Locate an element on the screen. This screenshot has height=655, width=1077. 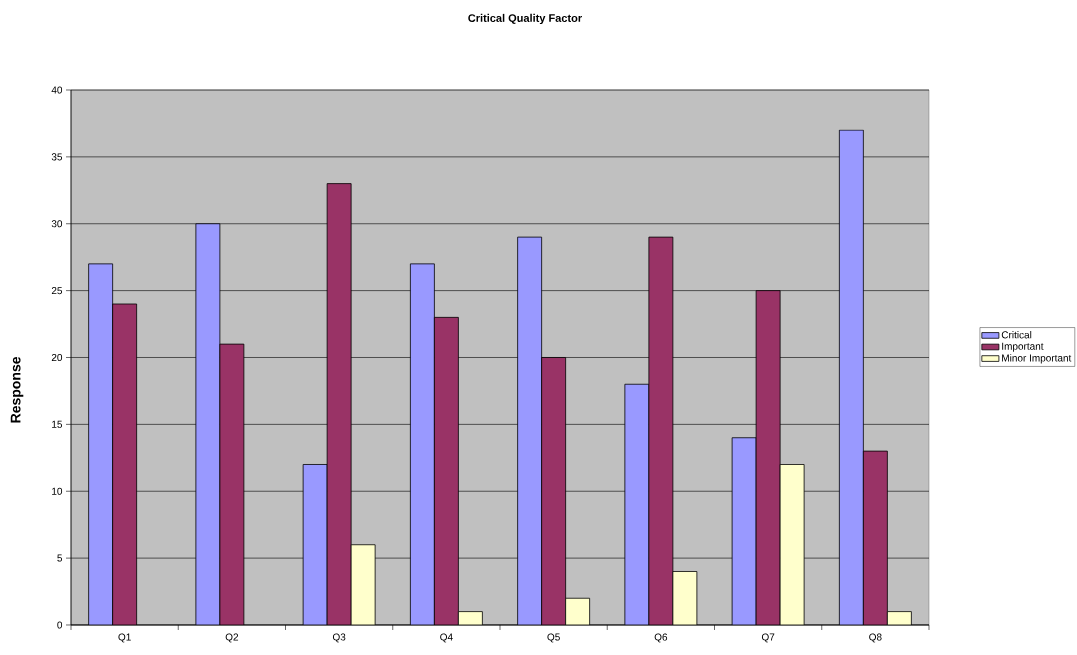
legend-label: Critical is located at coordinates (1016, 335).